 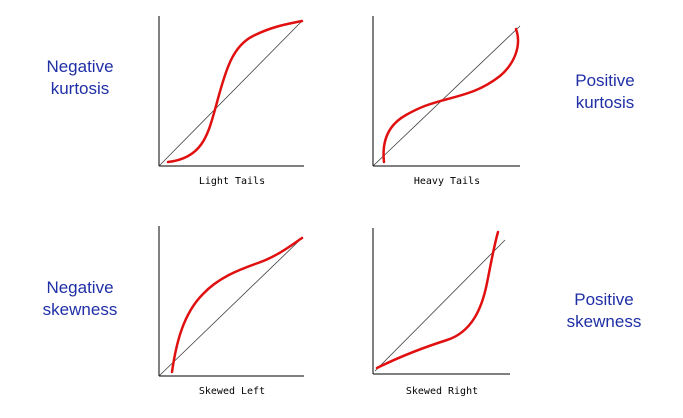 What do you see at coordinates (605, 92) in the screenshot?
I see `positive-kurtosis-label: Positive kurtosis` at bounding box center [605, 92].